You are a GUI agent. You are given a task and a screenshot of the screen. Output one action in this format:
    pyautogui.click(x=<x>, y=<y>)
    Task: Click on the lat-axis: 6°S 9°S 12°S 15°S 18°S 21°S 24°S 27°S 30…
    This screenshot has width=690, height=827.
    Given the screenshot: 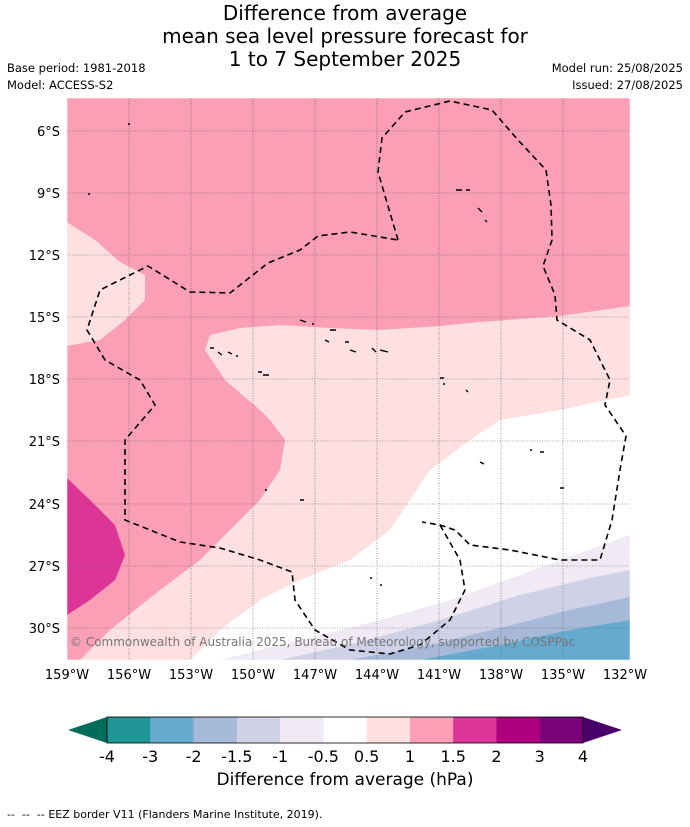 What is the action you would take?
    pyautogui.click(x=44, y=381)
    